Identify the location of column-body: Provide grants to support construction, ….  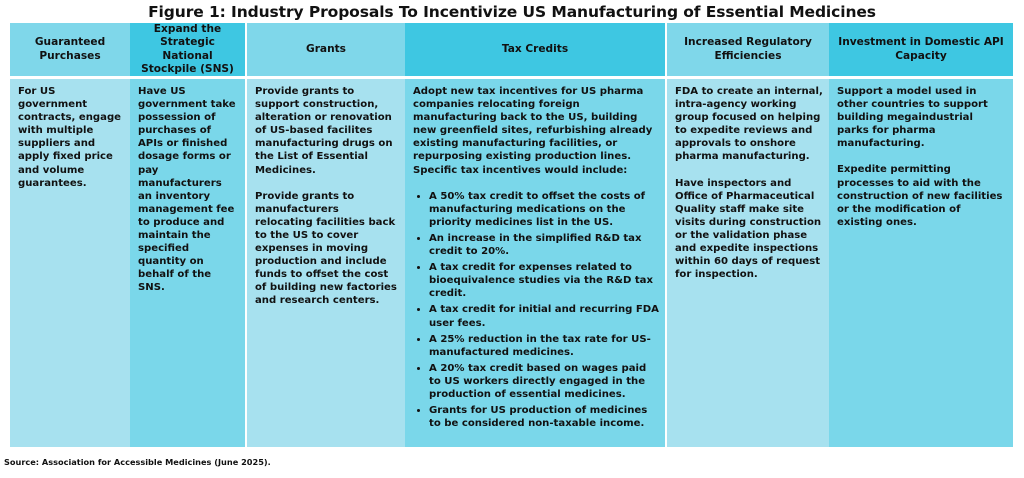
(326, 263).